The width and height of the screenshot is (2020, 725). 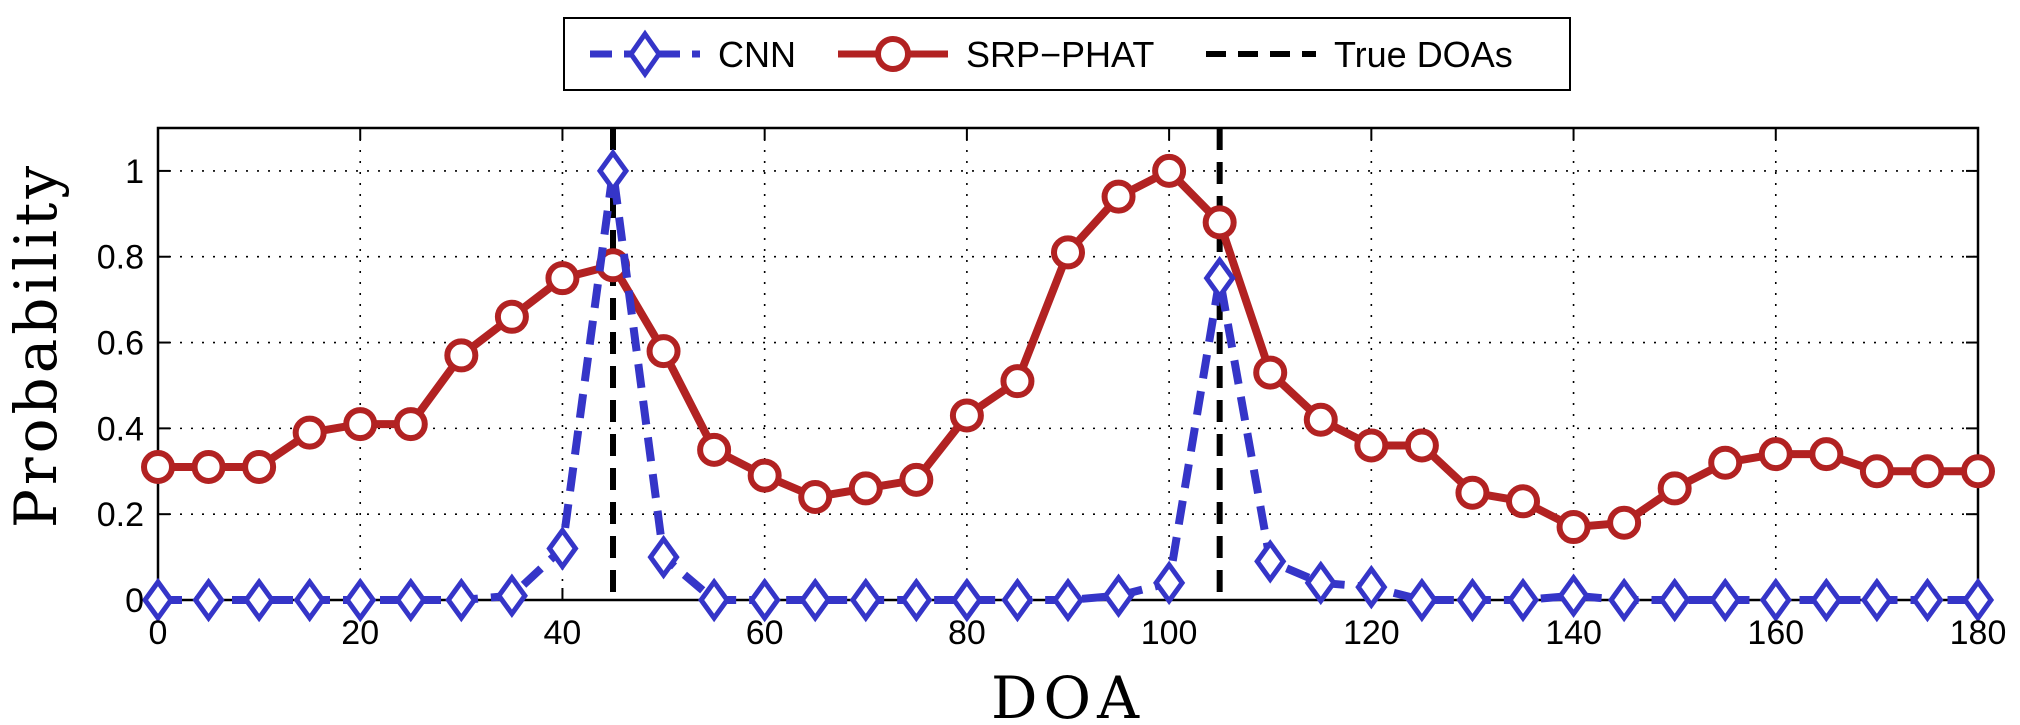 I want to click on x-axis-title: DOA, so click(x=1068, y=694).